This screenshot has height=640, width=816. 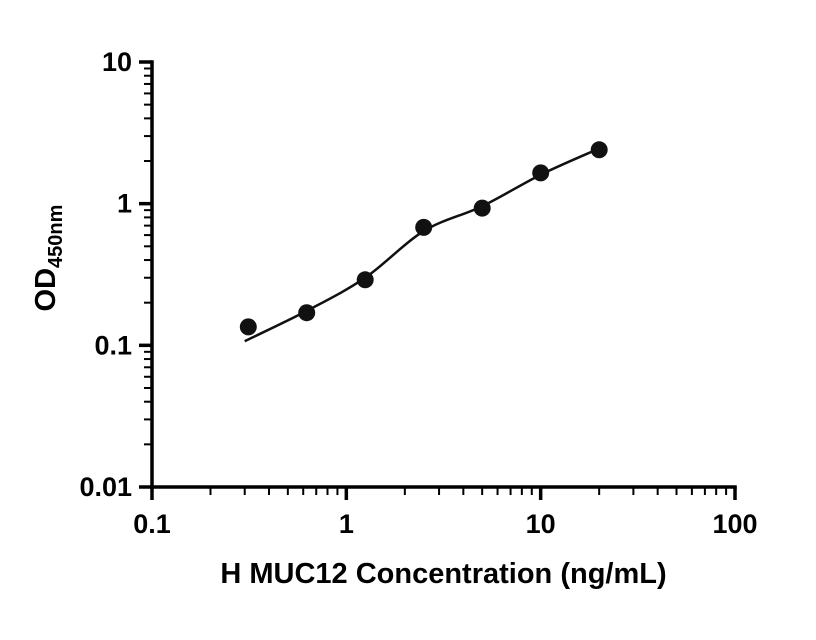 I want to click on y-axis-title-subscript: 450nm, so click(x=55, y=236).